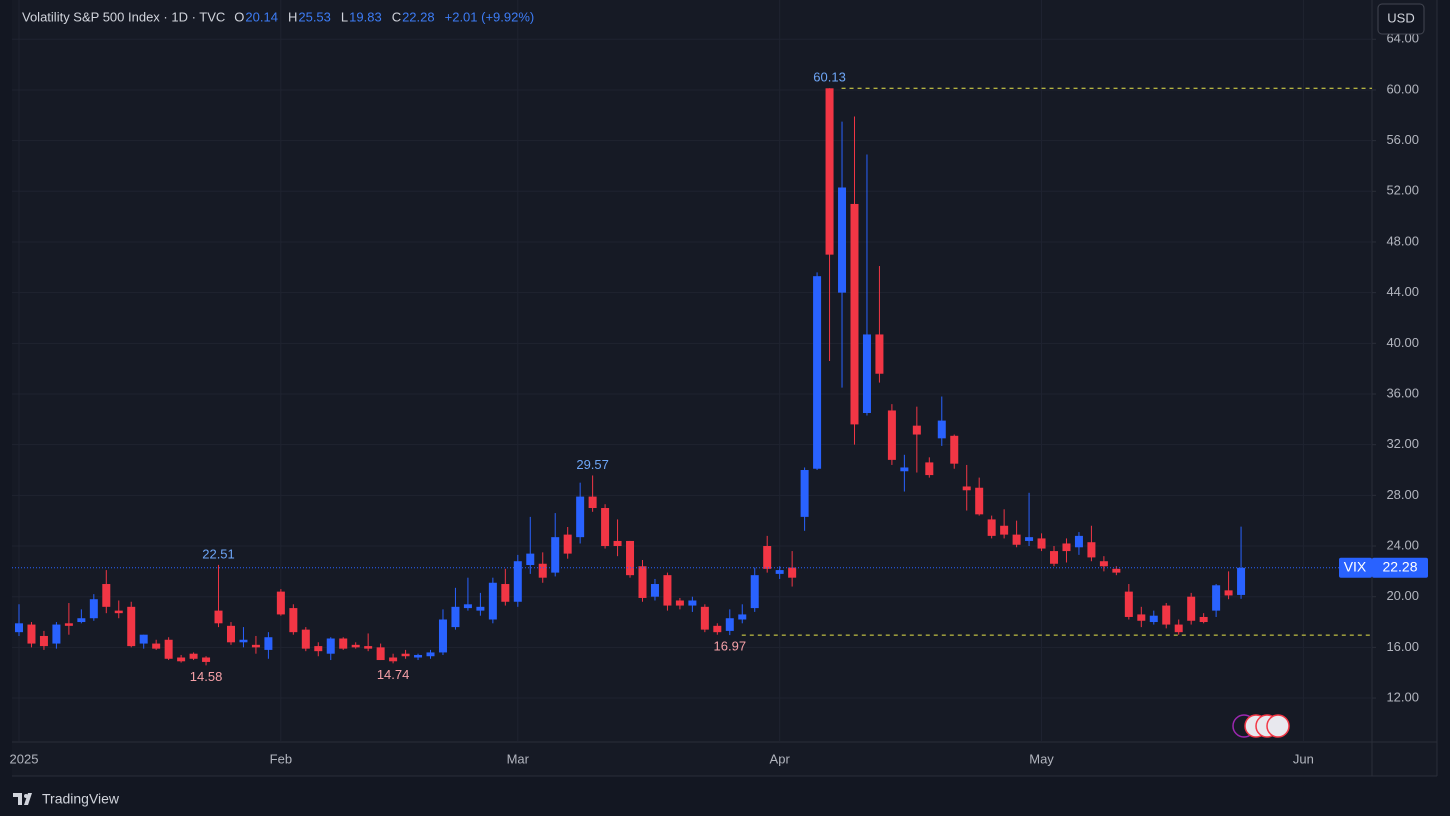 The height and width of the screenshot is (816, 1450). Describe the element at coordinates (518, 758) in the screenshot. I see `x-tick-label: Mar` at that location.